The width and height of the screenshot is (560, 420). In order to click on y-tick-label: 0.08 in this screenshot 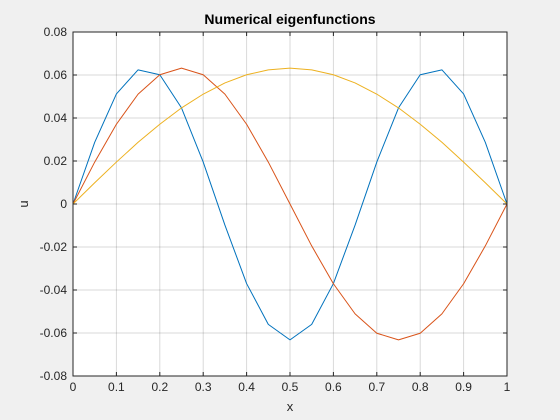, I will do `click(56, 32)`.